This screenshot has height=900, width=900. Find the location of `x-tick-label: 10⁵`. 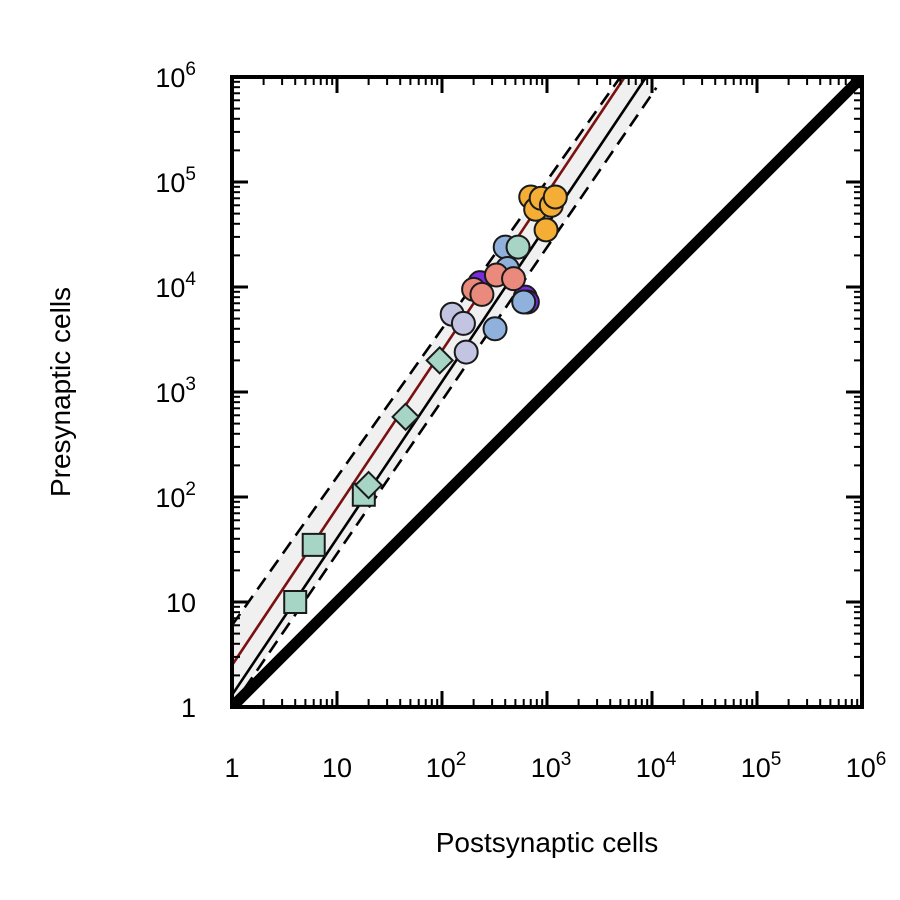

x-tick-label: 10⁵ is located at coordinates (761, 766).